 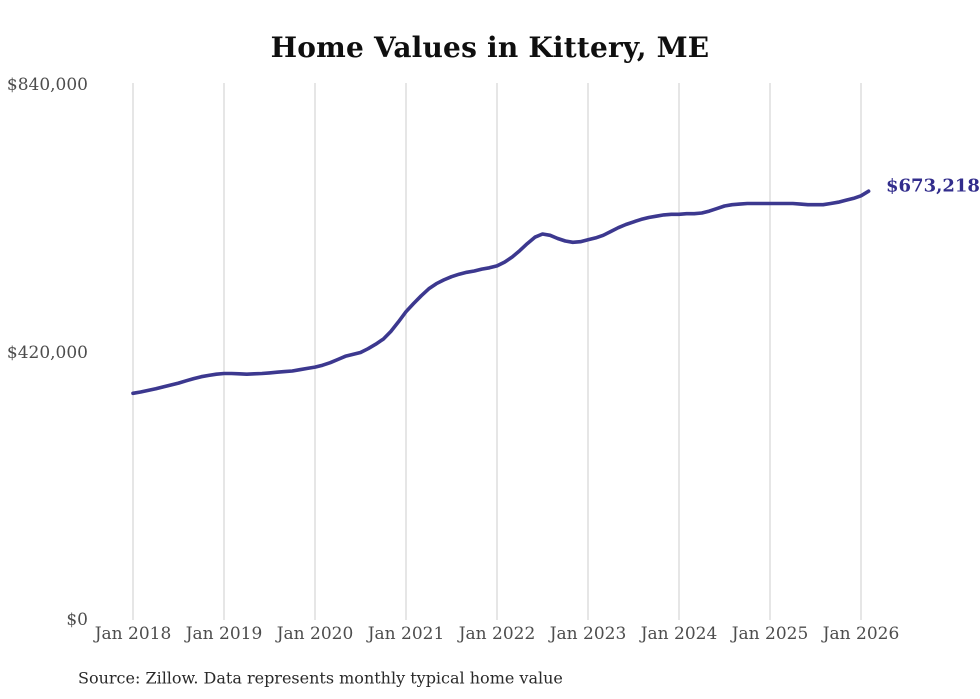 I want to click on x-tick-label: Jan 2020, so click(x=315, y=634).